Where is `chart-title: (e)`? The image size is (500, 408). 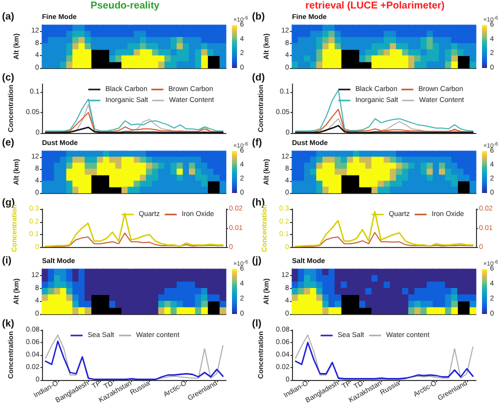
chart-title: (e) is located at coordinates (8, 143).